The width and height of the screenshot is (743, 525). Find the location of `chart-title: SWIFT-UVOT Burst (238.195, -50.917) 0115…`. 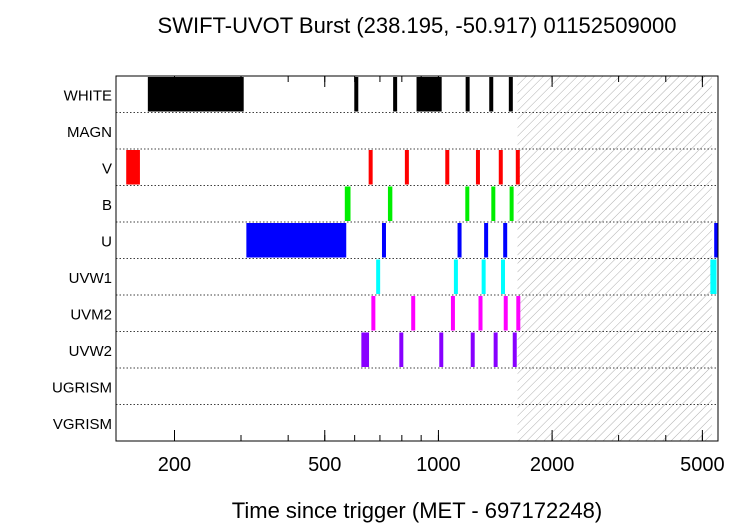

chart-title: SWIFT-UVOT Burst (238.195, -50.917) 0115… is located at coordinates (417, 25).